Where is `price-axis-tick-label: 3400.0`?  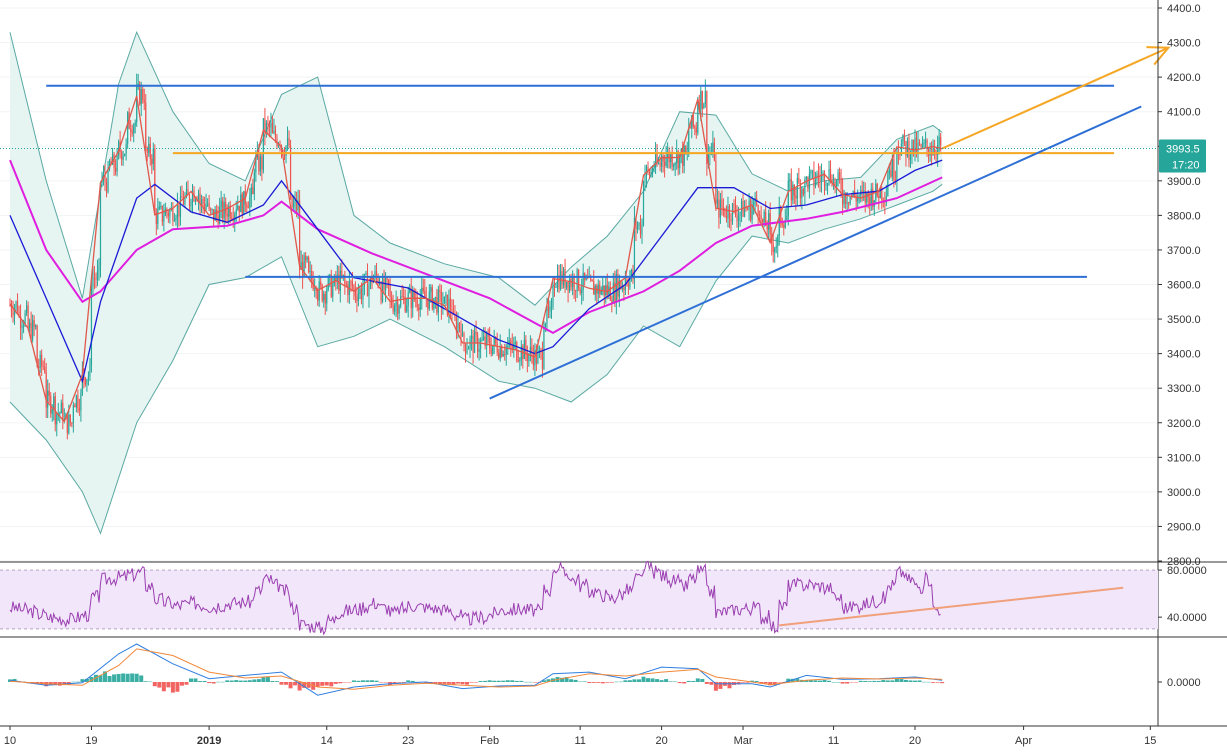 price-axis-tick-label: 3400.0 is located at coordinates (1184, 355).